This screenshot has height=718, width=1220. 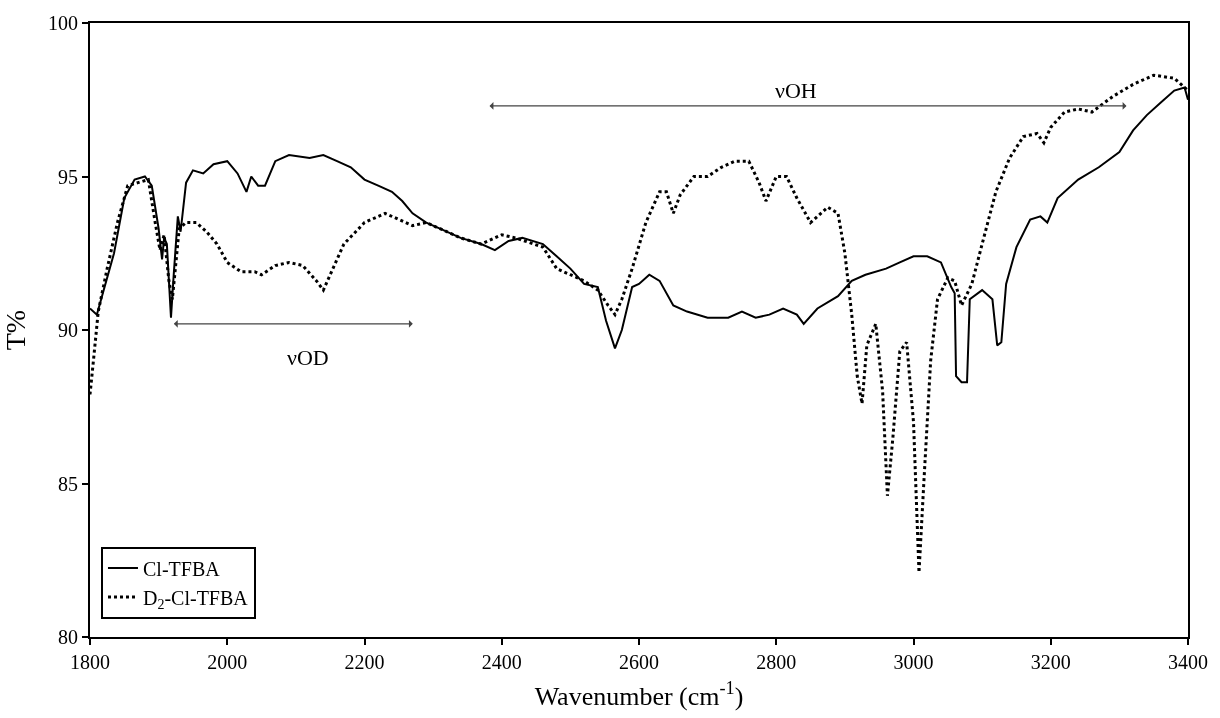 I want to click on y-tick-label: 95, so click(x=68, y=176).